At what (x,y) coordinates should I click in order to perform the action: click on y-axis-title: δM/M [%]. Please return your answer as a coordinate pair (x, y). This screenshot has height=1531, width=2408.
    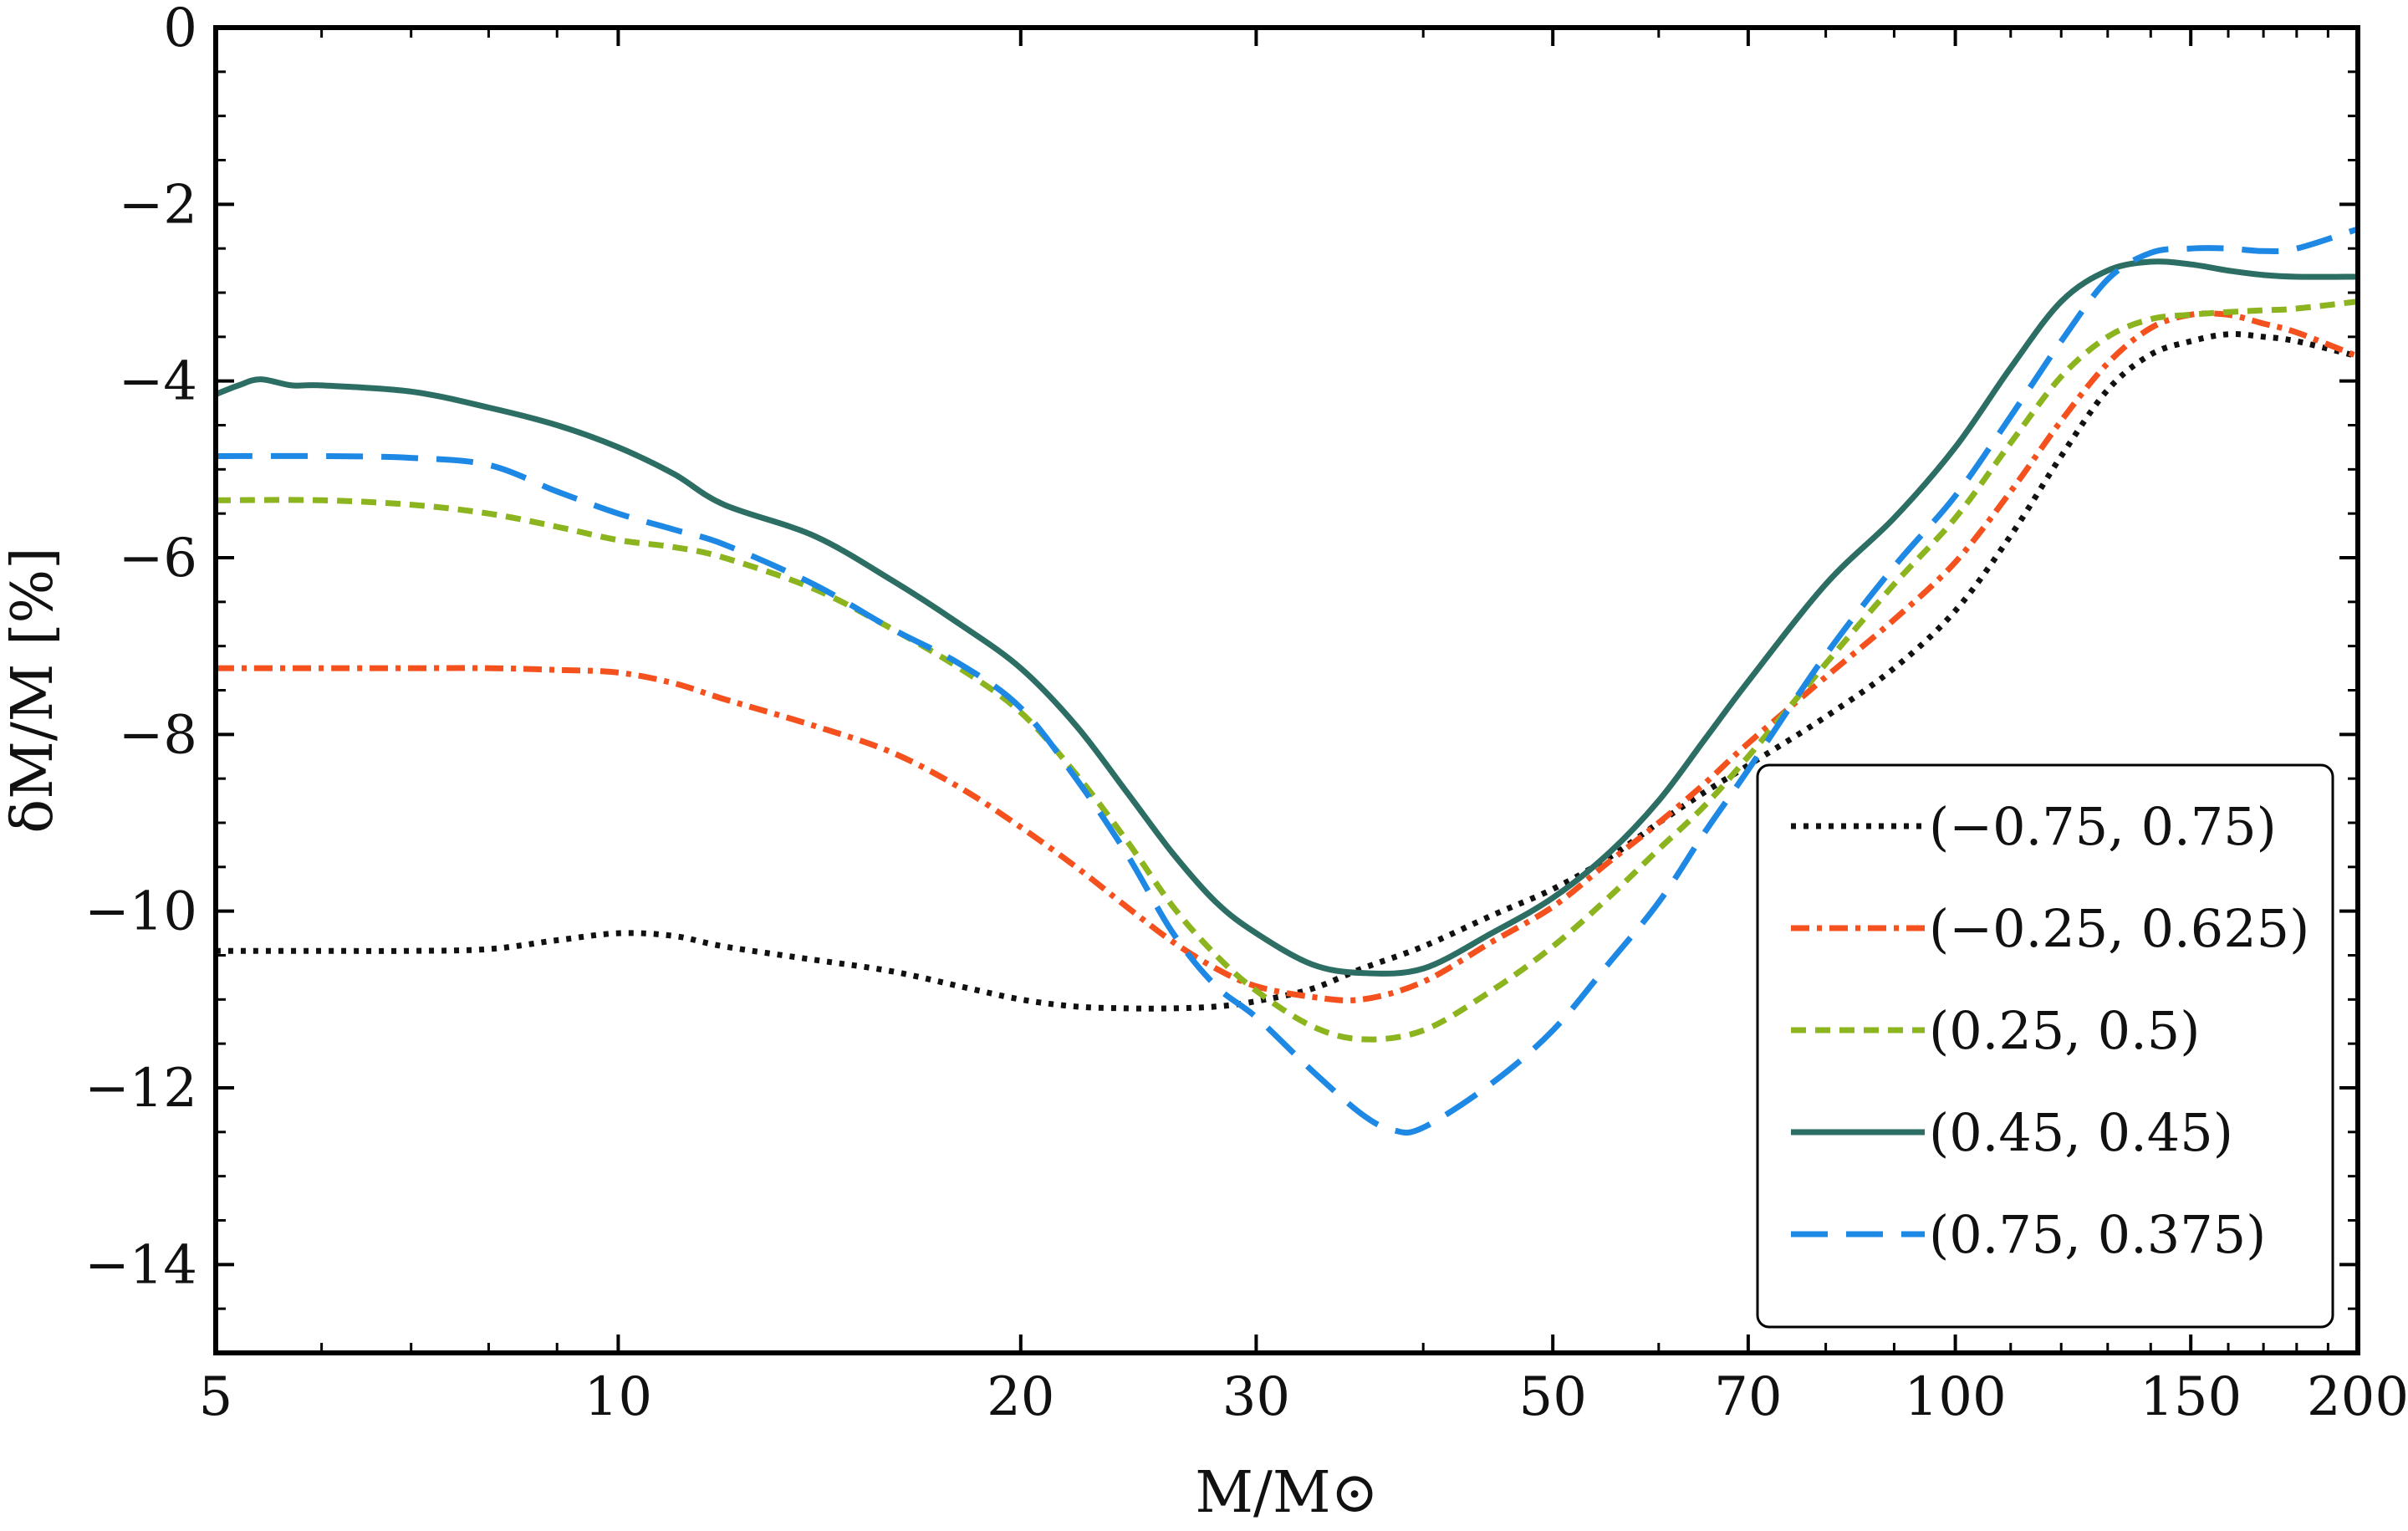
    Looking at the image, I should click on (33, 690).